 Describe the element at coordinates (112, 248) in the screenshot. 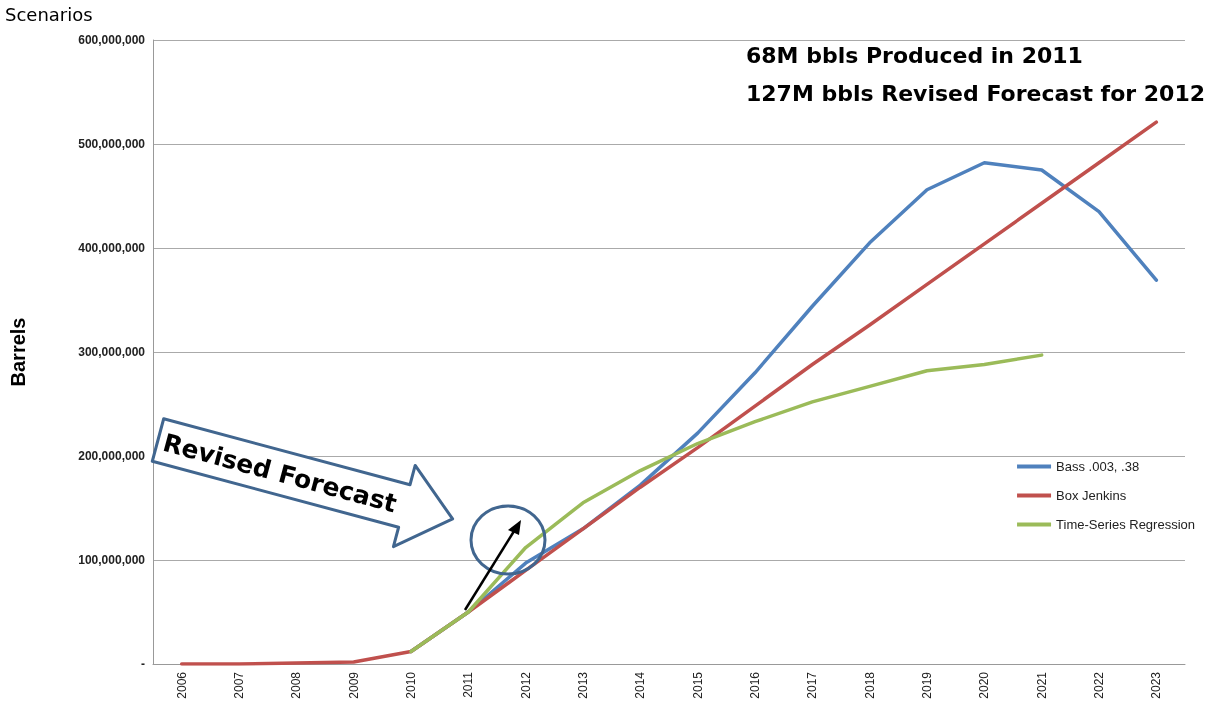

I see `y-tick-label: 400,000,000` at that location.